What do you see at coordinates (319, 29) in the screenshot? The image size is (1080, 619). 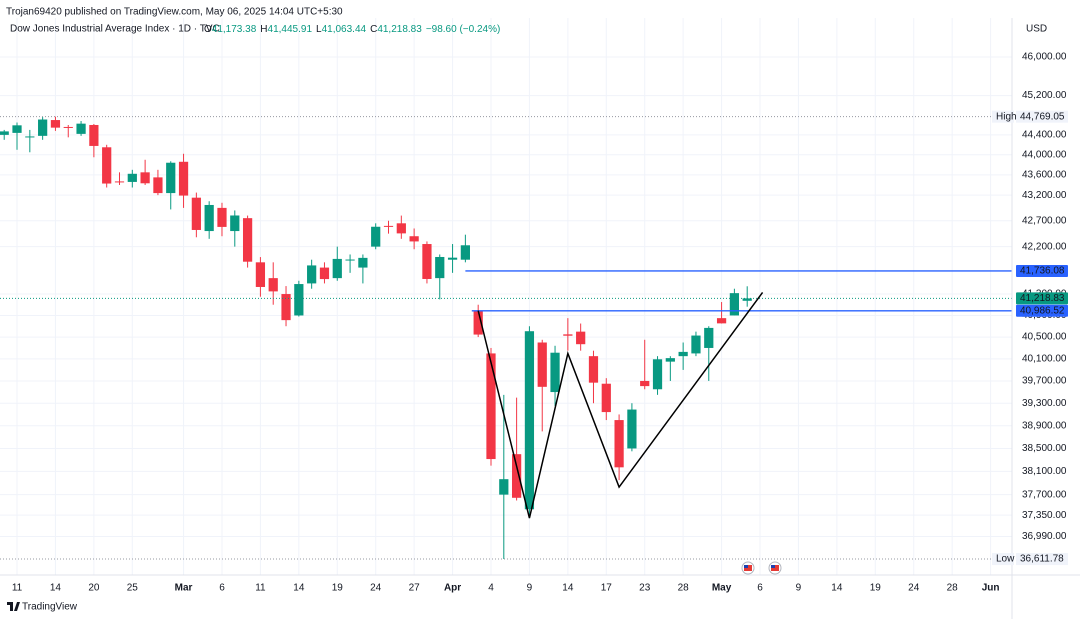 I see `legend-key: L` at bounding box center [319, 29].